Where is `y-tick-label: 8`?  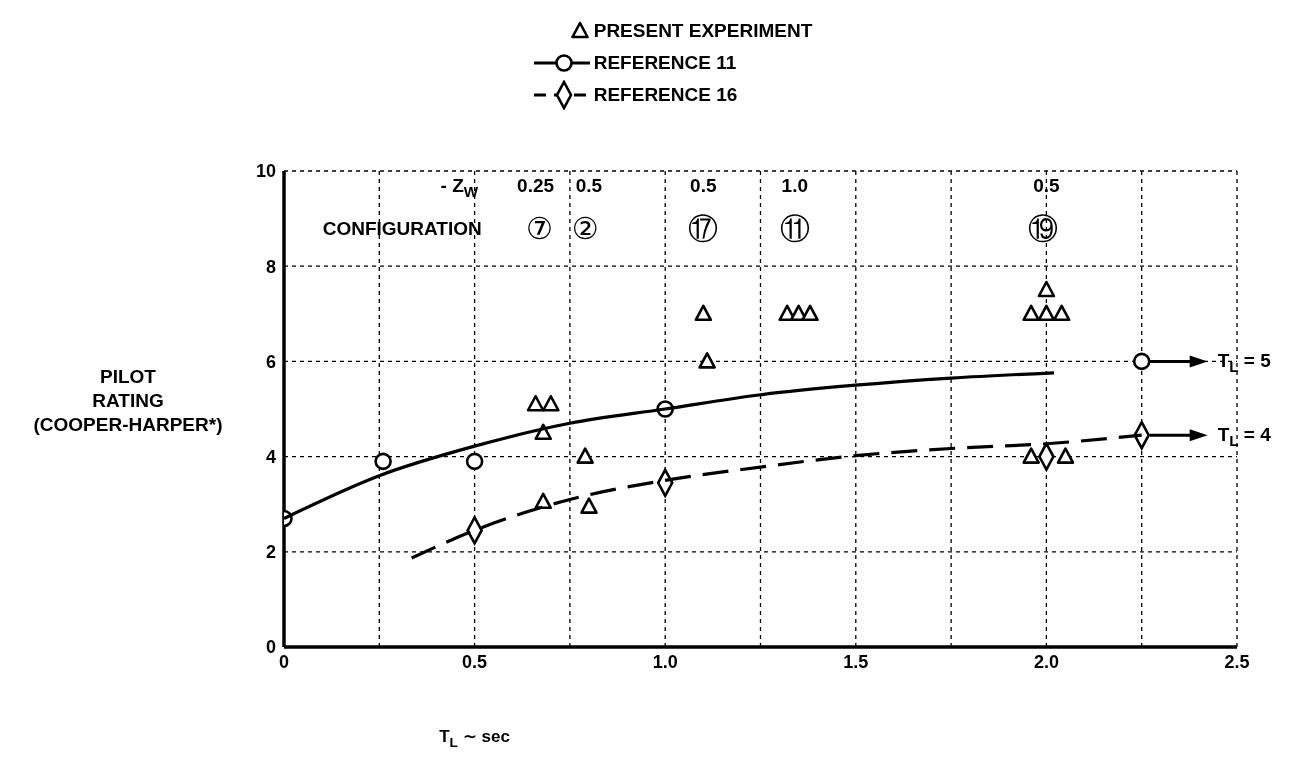
y-tick-label: 8 is located at coordinates (270, 266).